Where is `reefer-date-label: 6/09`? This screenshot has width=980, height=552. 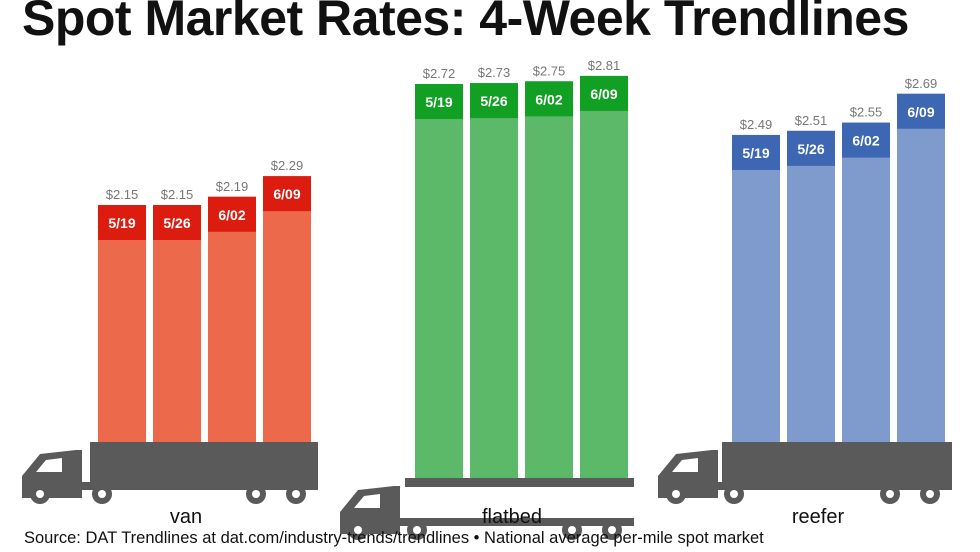
reefer-date-label: 6/09 is located at coordinates (920, 112).